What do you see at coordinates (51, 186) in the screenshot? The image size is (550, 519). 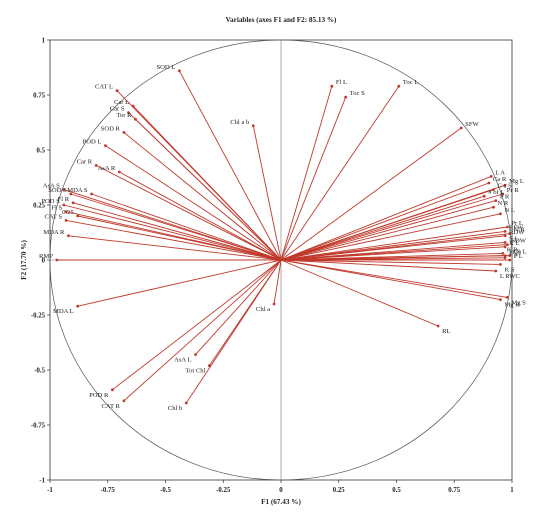 I see `variable-label: AsA S` at bounding box center [51, 186].